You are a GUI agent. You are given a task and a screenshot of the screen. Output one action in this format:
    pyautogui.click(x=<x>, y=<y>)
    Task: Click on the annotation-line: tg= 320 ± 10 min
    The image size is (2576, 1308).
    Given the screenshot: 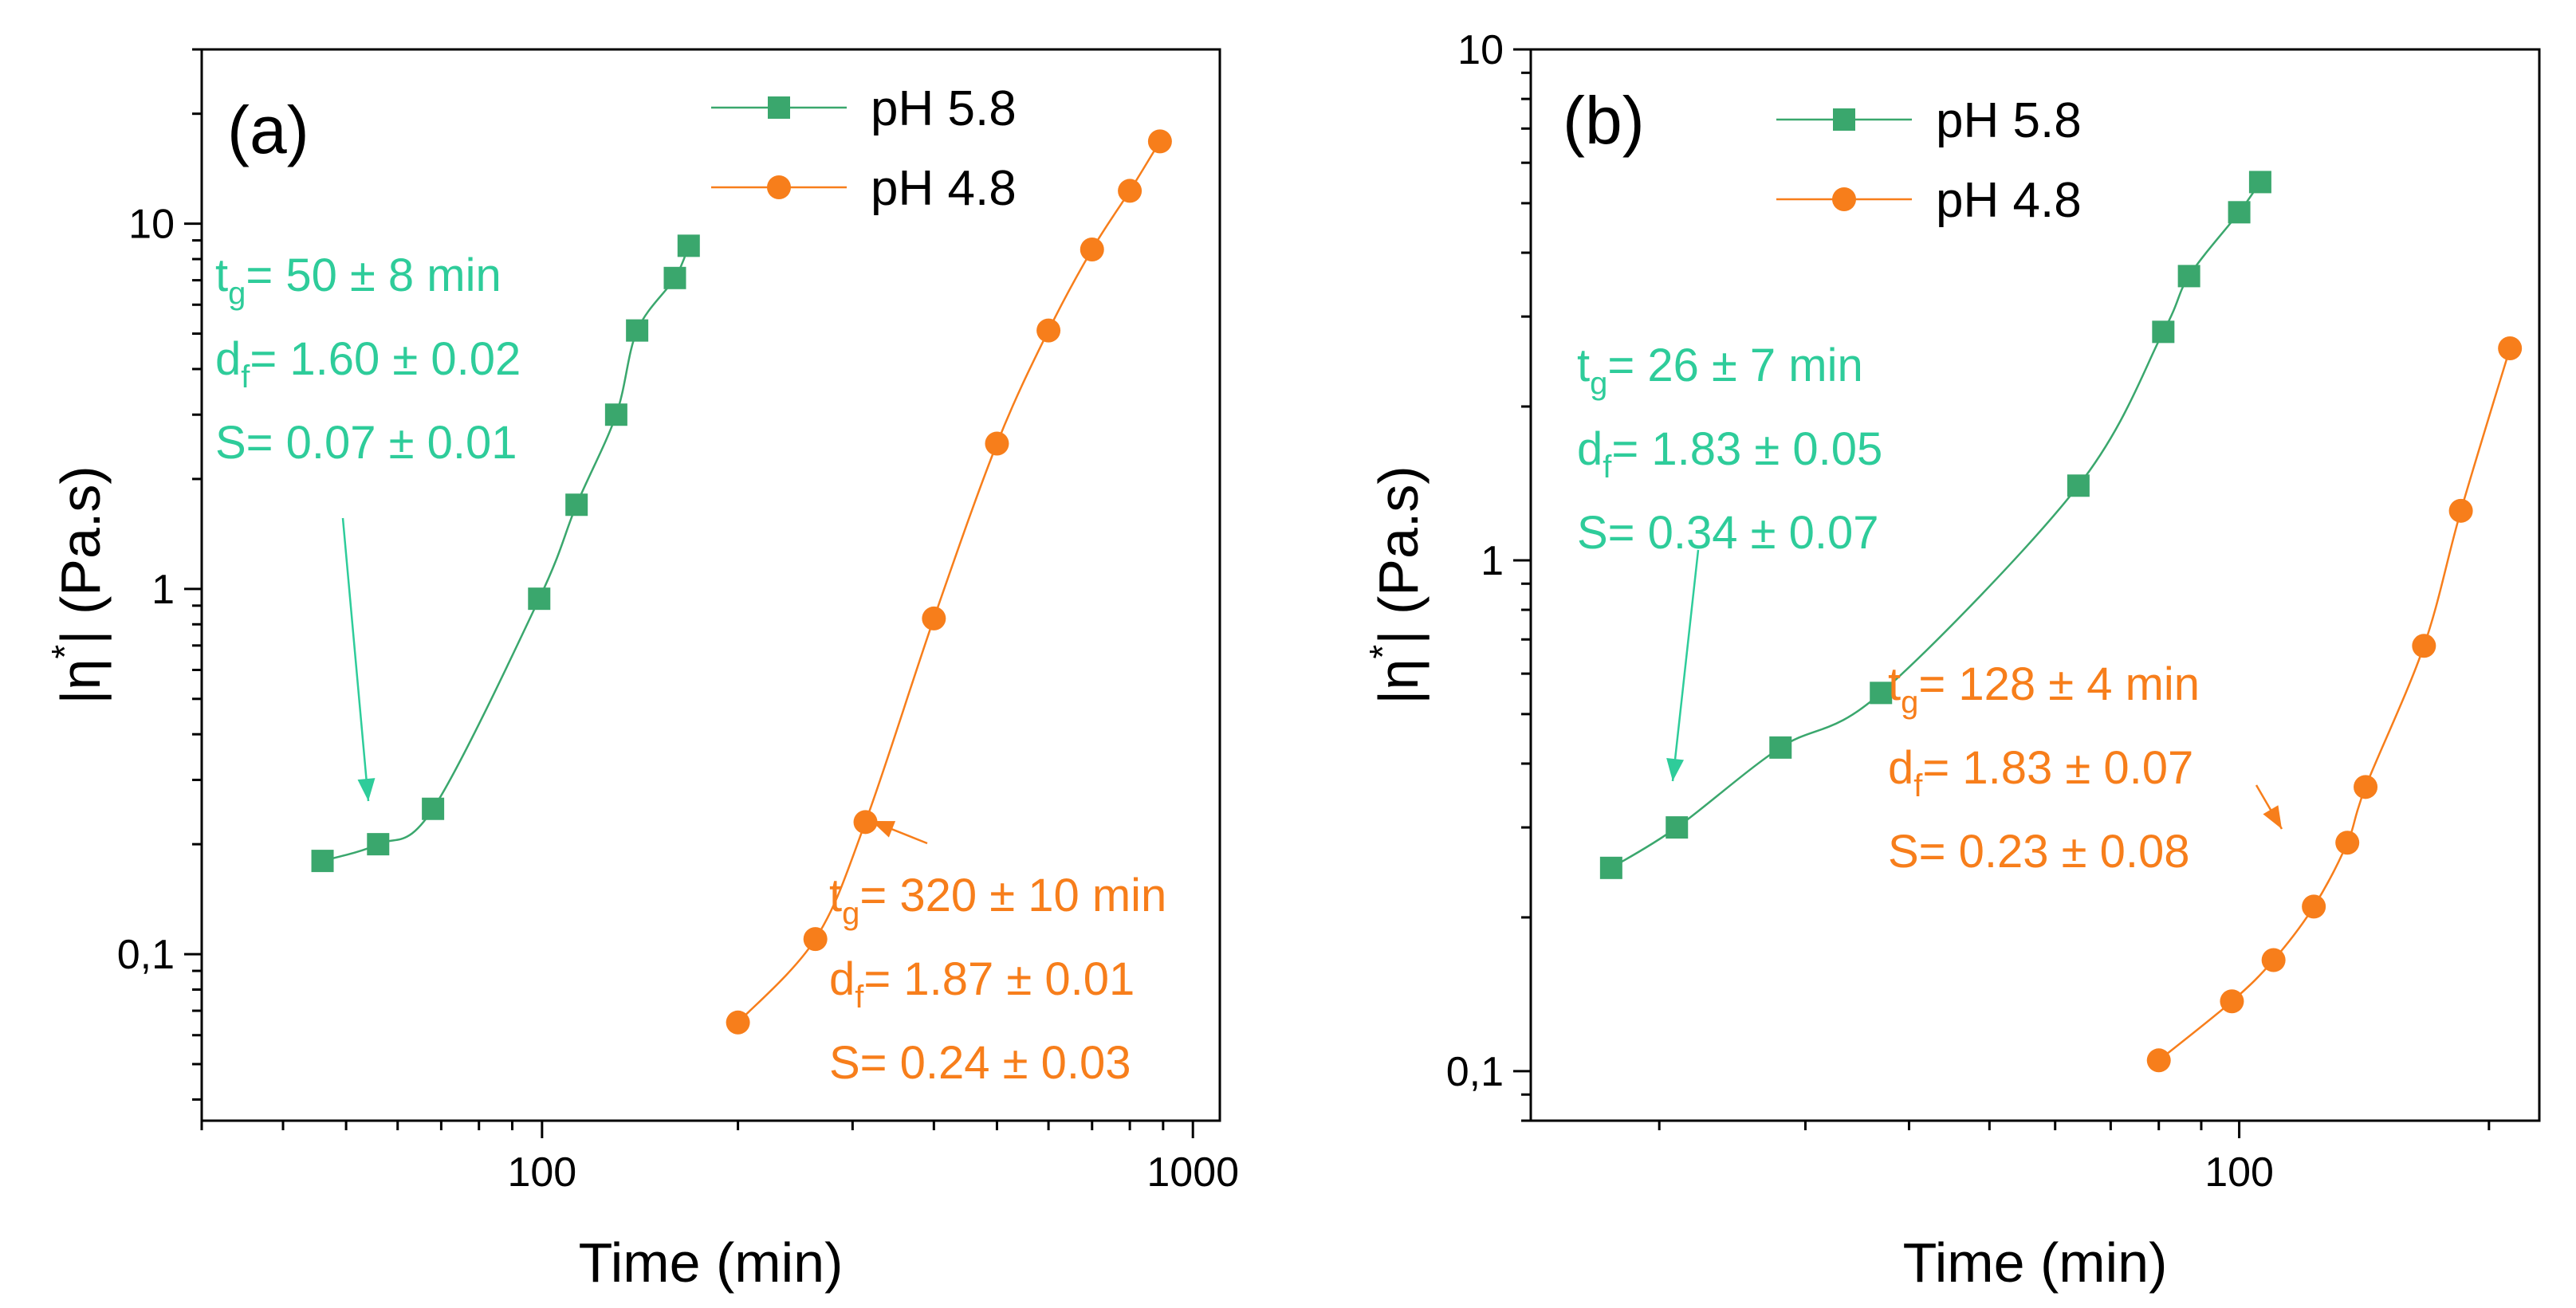 What is the action you would take?
    pyautogui.click(x=998, y=901)
    